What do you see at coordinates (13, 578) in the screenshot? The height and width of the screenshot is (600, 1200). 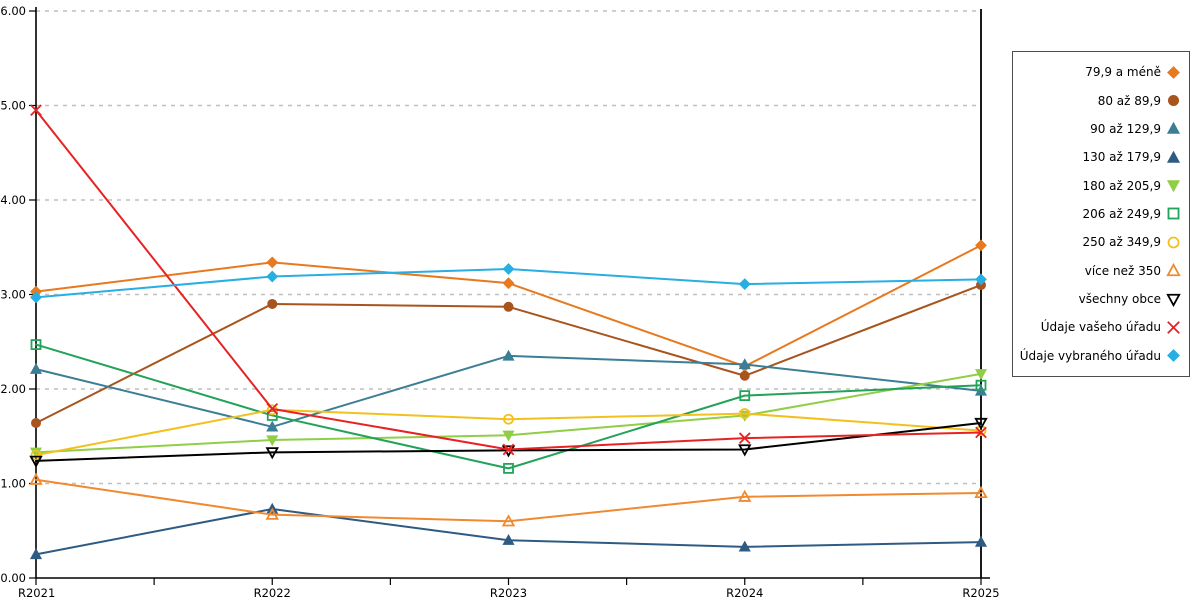 I see `y-tick-label: 0.00` at bounding box center [13, 578].